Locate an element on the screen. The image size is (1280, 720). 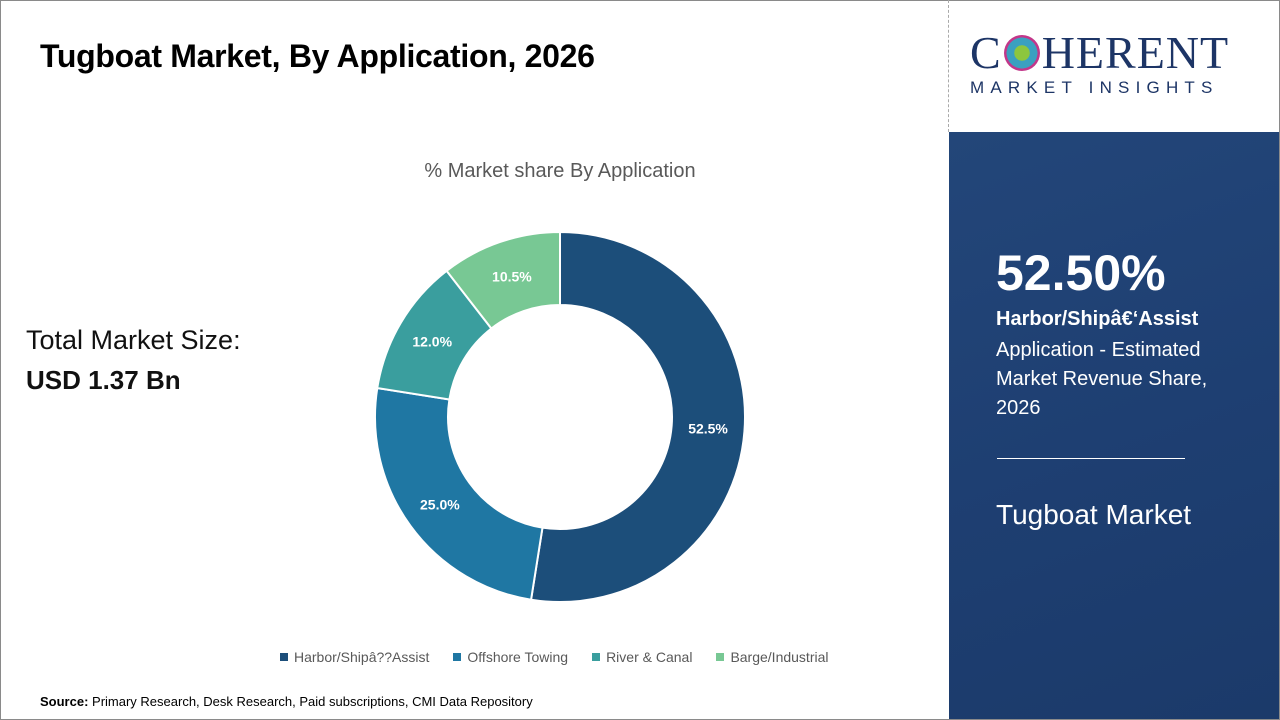
coherent-logo: C HERENT MARKET INSIGHTS is located at coordinates (1115, 64).